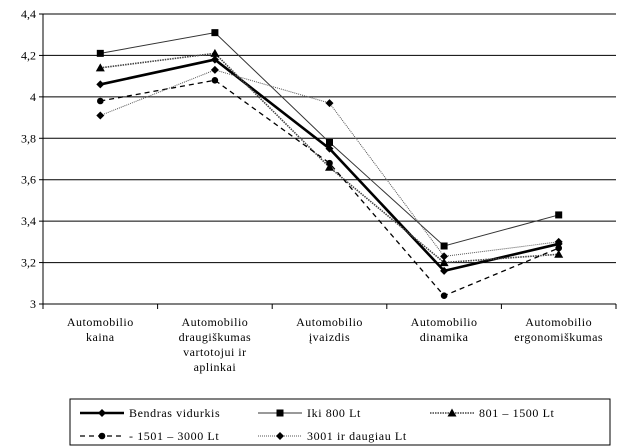 This screenshot has width=634, height=448. I want to click on x-category-label: Automobilio kaina, so click(100, 329).